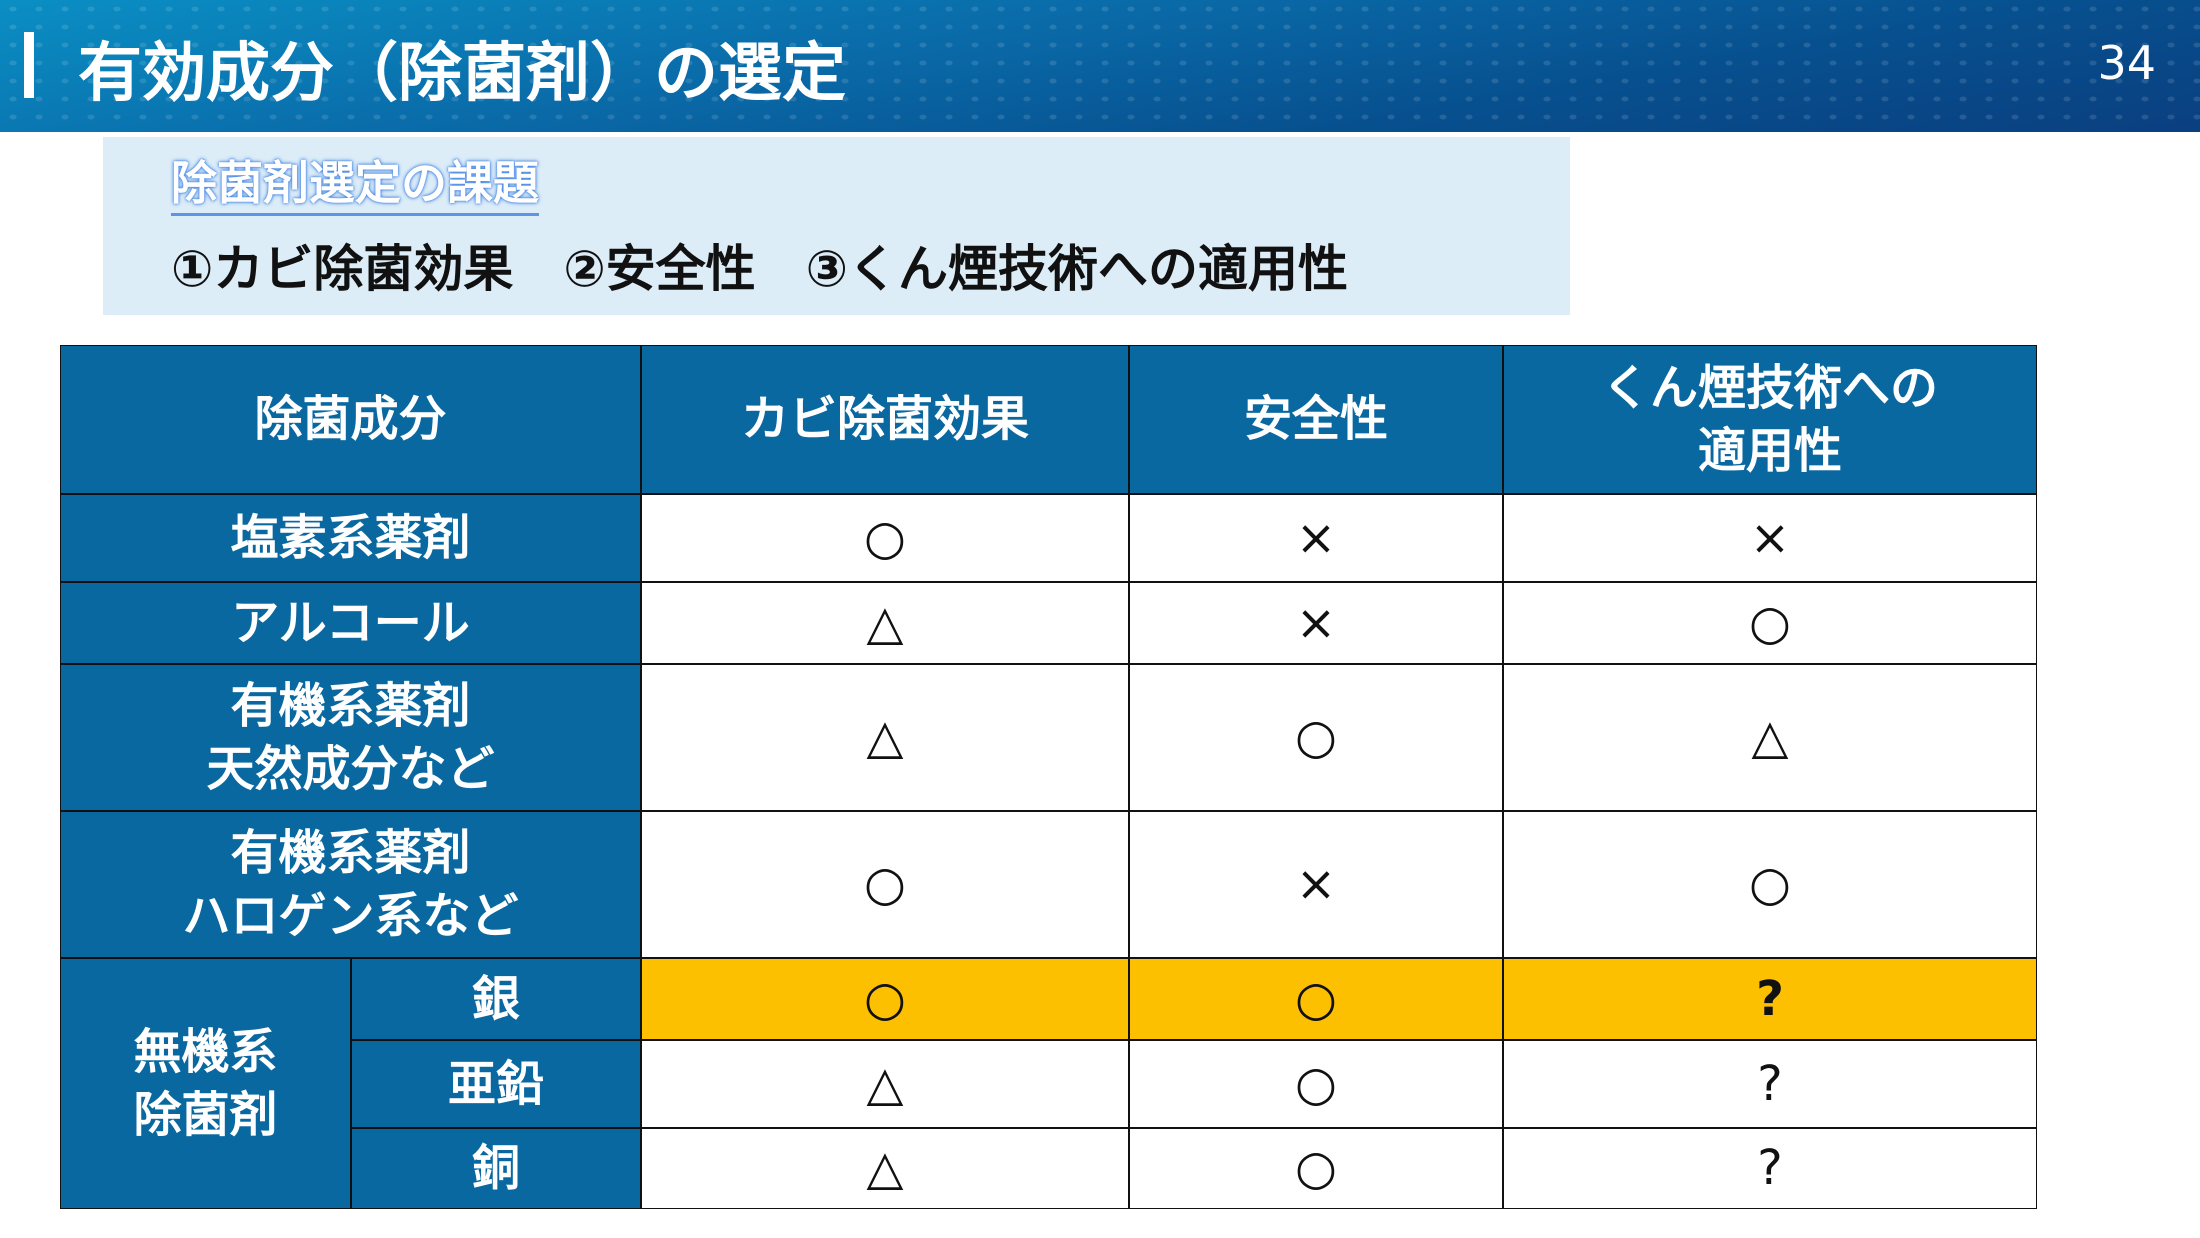 The width and height of the screenshot is (2200, 1238). What do you see at coordinates (355, 181) in the screenshot?
I see `issues-heading: 除菌剤選定の課題` at bounding box center [355, 181].